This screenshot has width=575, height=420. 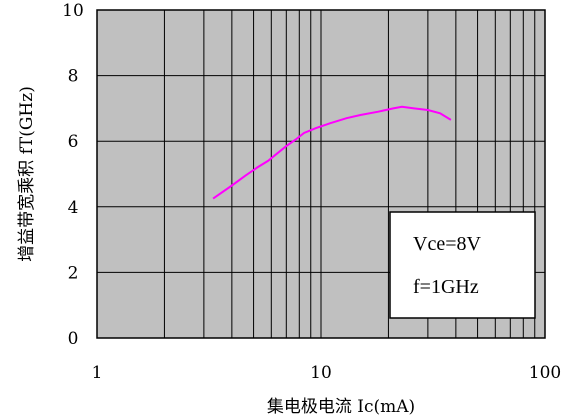 What do you see at coordinates (73, 11) in the screenshot?
I see `y-tick-label: 10` at bounding box center [73, 11].